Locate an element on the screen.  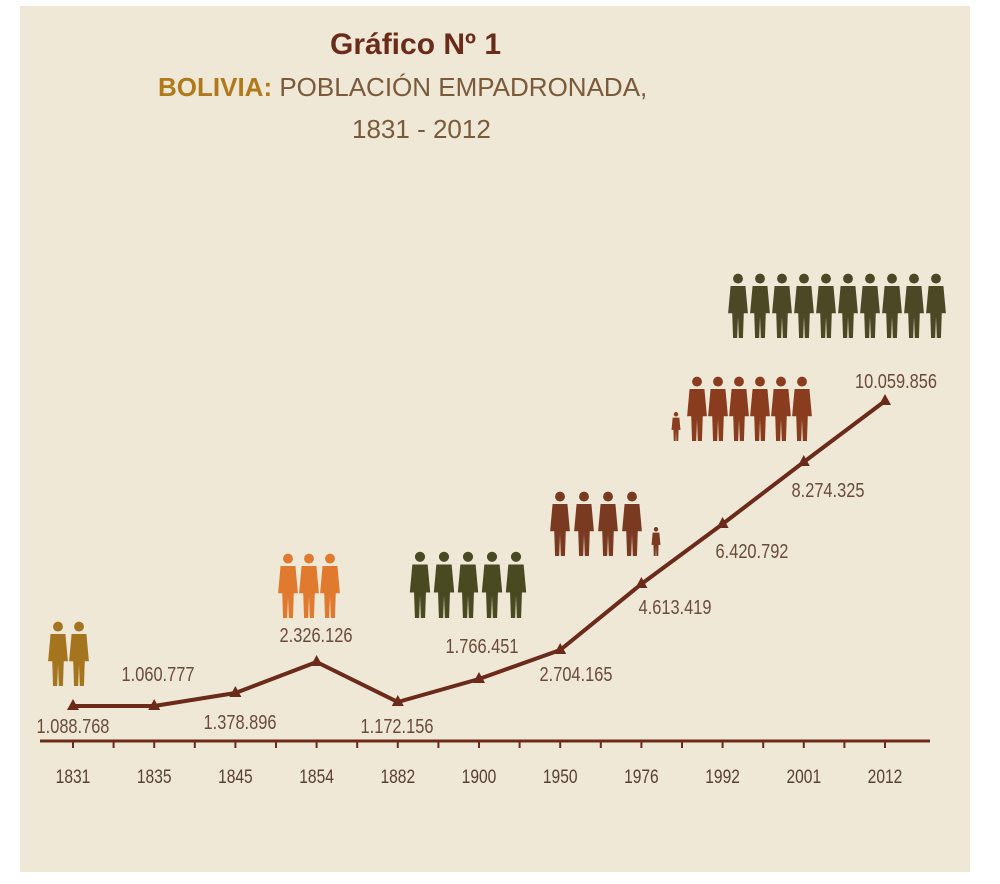
x-tick-label: 1976 is located at coordinates (641, 777).